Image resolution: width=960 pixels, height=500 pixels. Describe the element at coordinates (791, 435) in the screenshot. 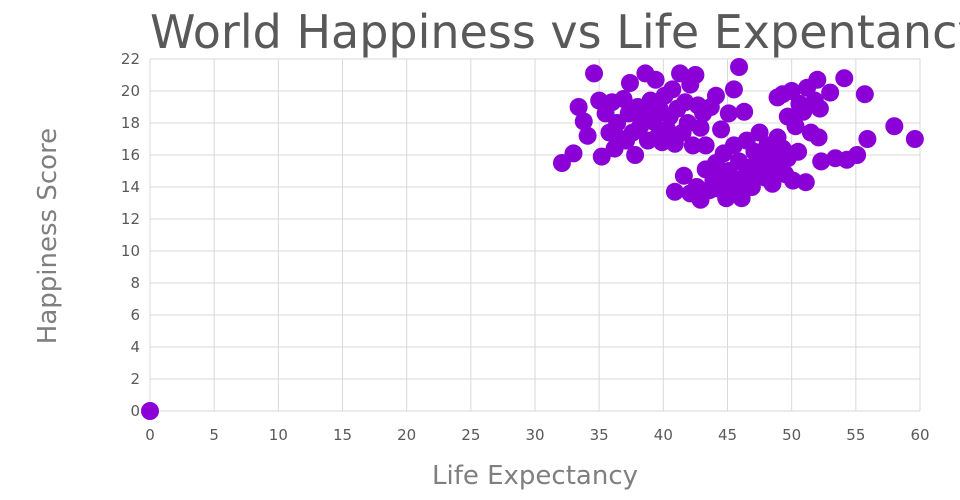

I see `x-tick-label: 50` at that location.